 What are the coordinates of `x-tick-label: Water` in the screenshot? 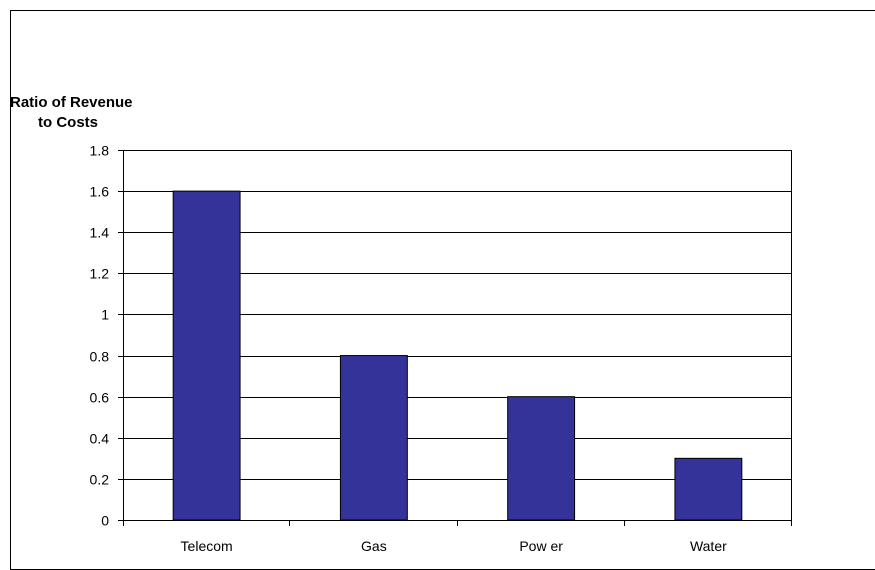 It's located at (708, 546).